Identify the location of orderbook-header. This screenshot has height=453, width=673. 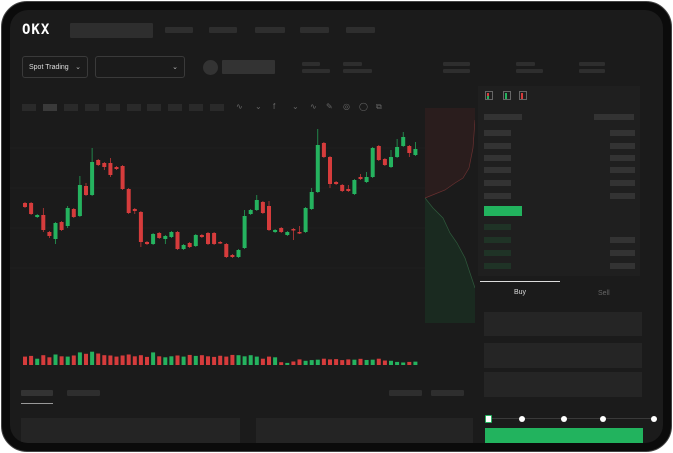
(503, 117).